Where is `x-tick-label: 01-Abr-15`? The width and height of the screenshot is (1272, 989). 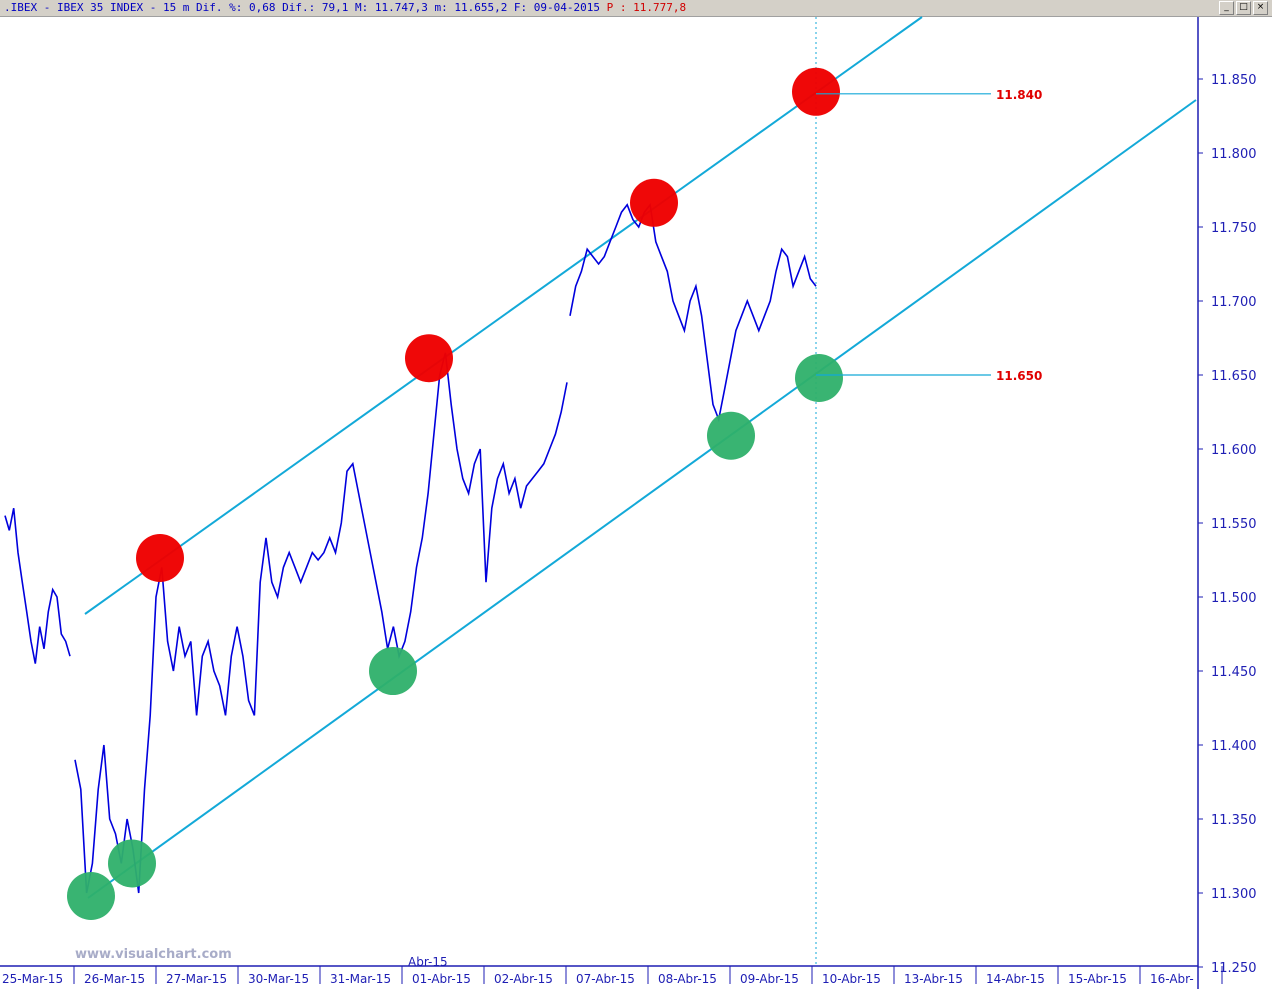 x-tick-label: 01-Abr-15 is located at coordinates (441, 979).